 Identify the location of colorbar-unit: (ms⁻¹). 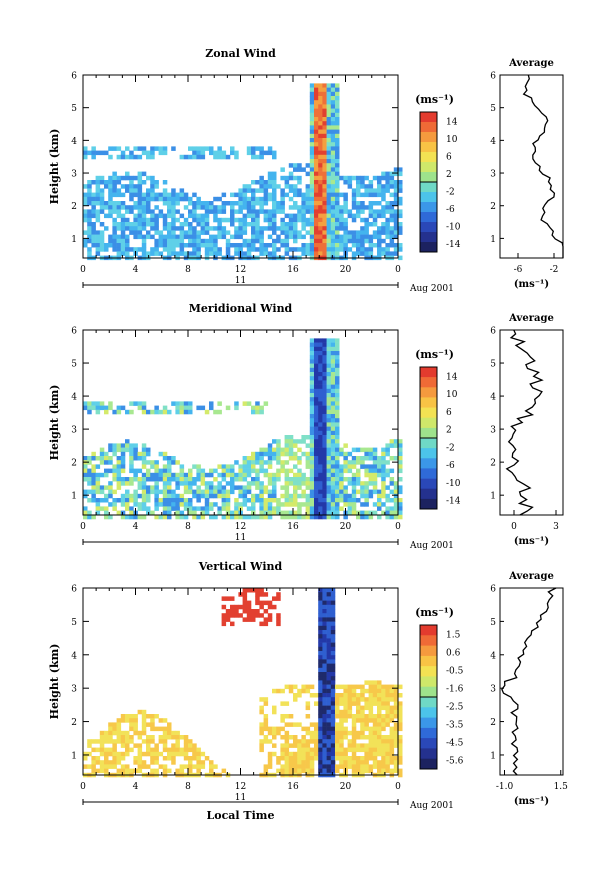
(434, 354).